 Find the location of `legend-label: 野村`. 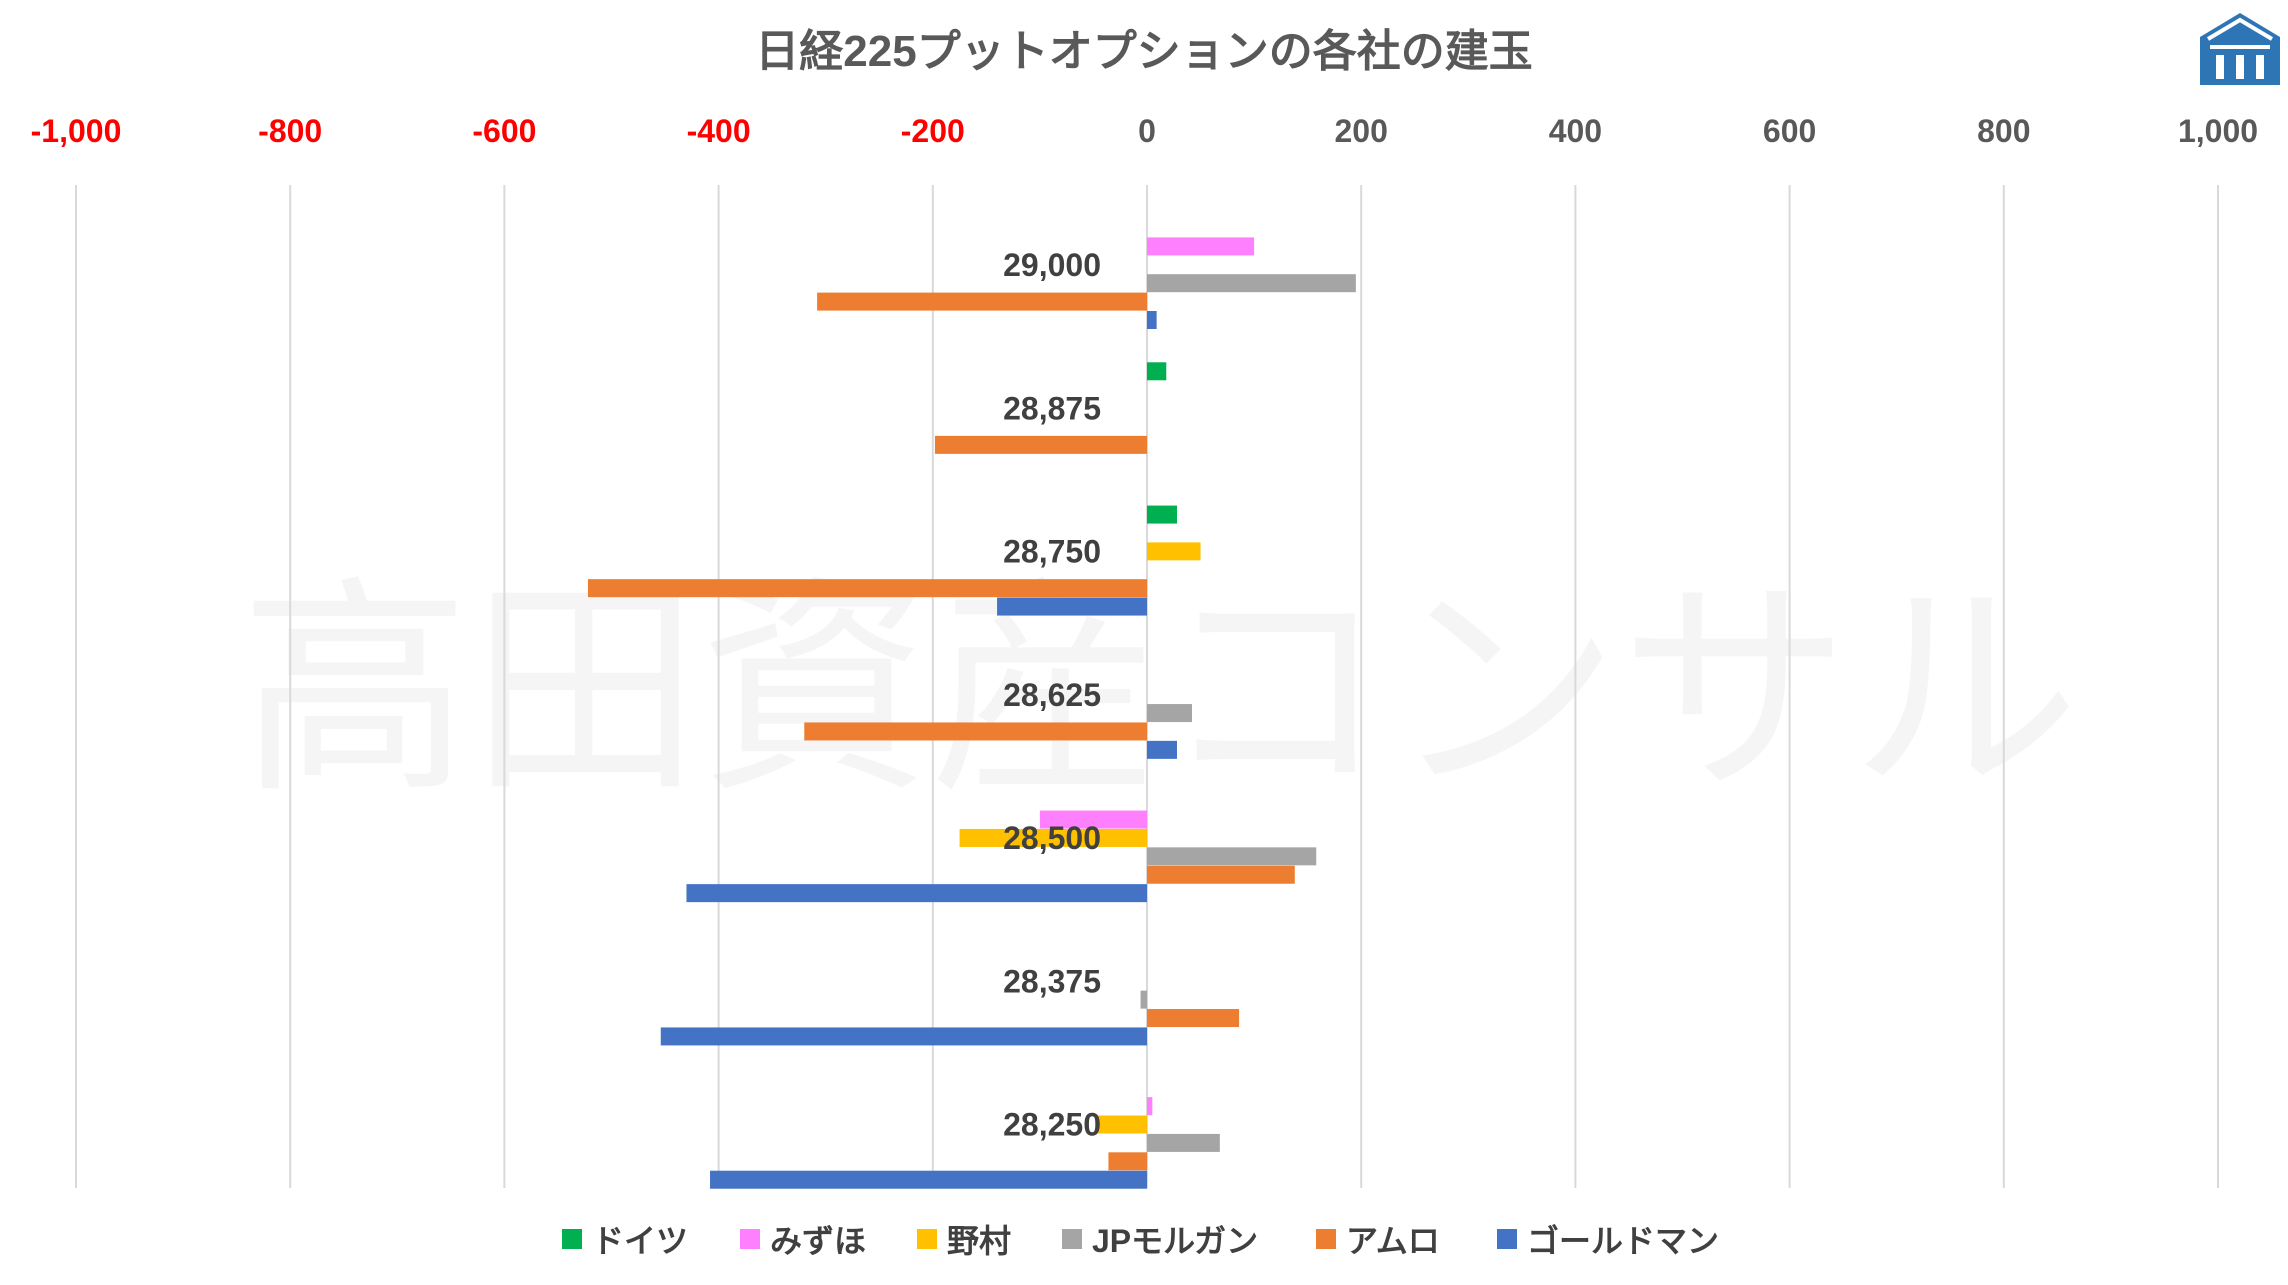

legend-label: 野村 is located at coordinates (979, 1241).